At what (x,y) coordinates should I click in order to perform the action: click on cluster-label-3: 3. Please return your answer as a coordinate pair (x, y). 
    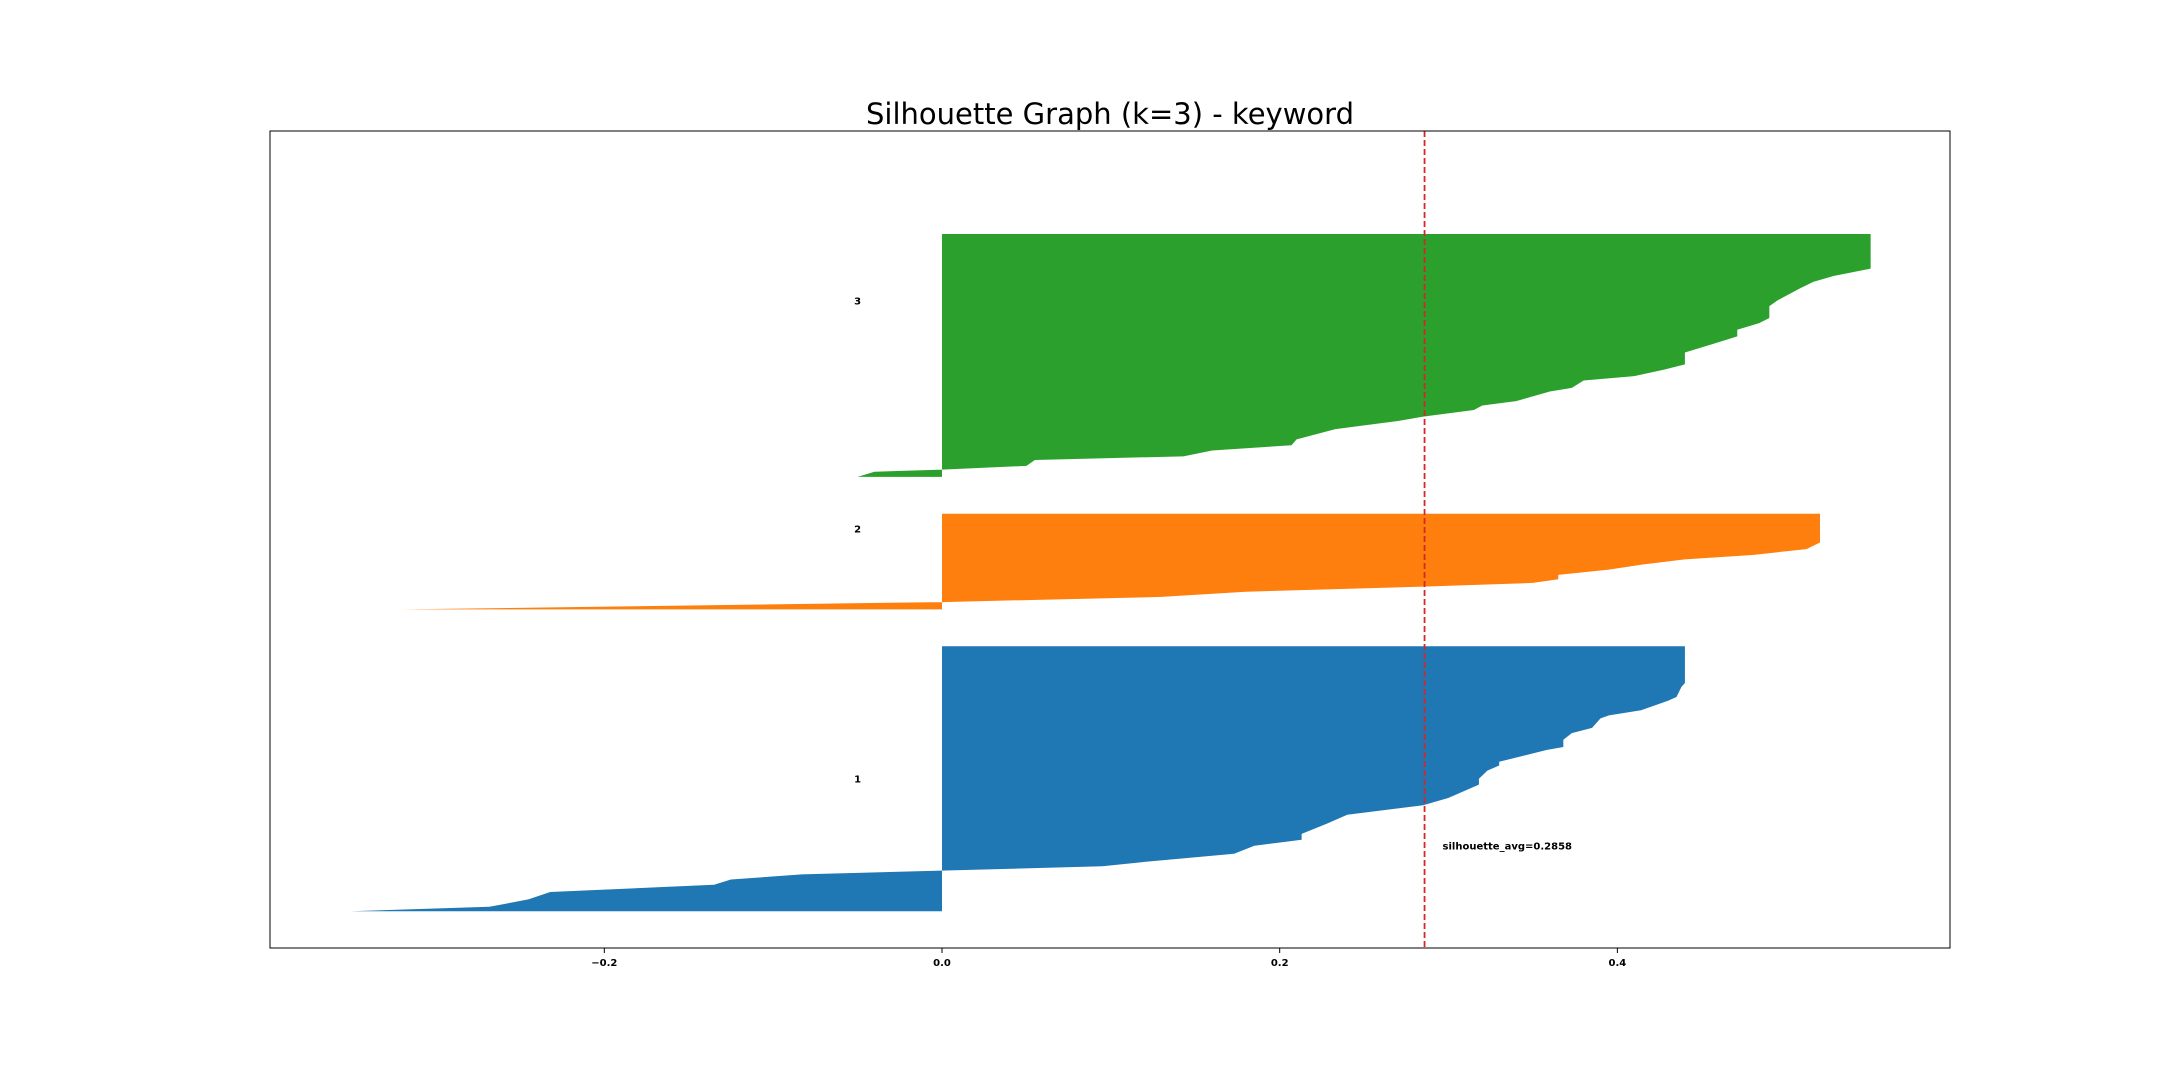
    Looking at the image, I should click on (857, 301).